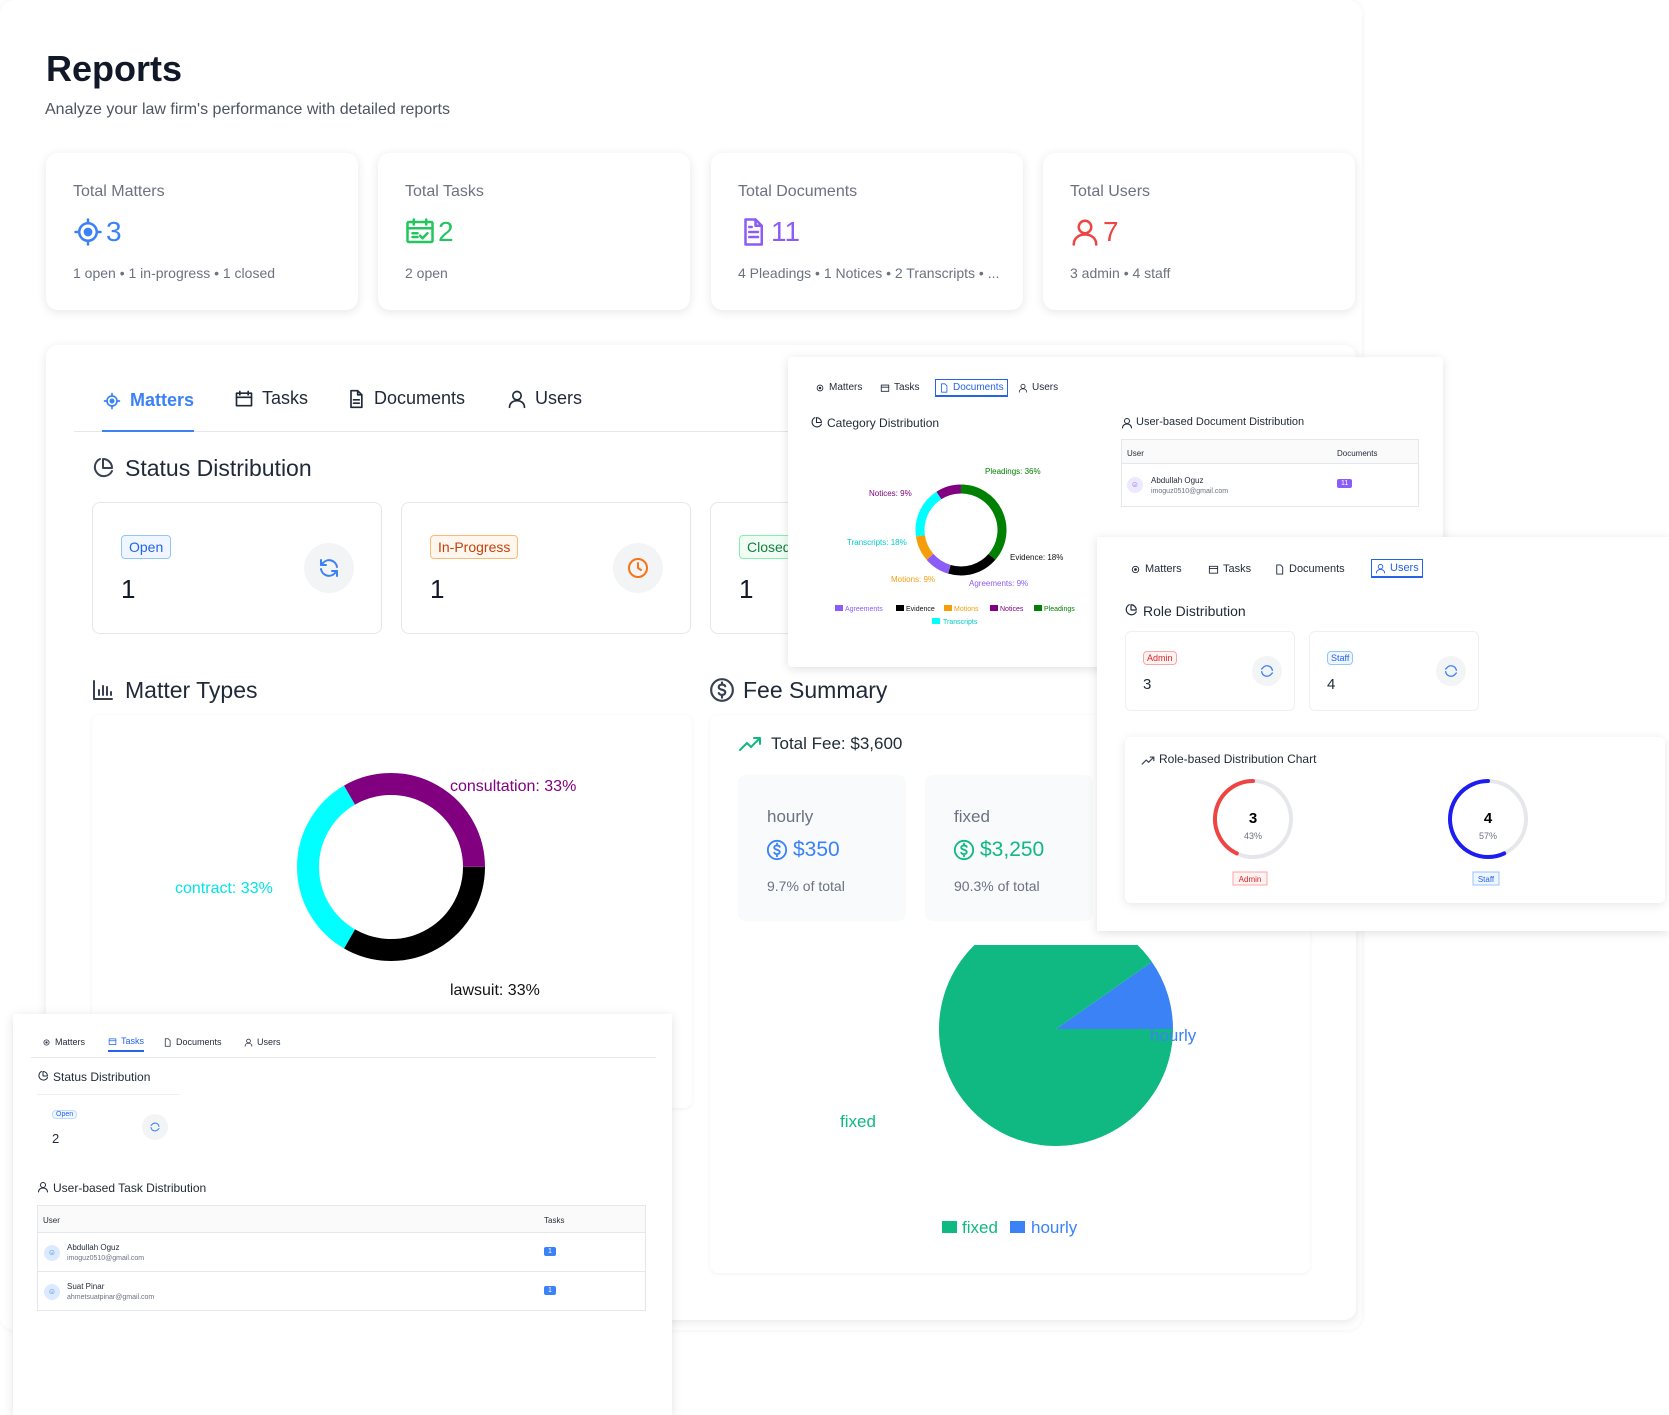 The image size is (1669, 1415). What do you see at coordinates (798, 191) in the screenshot?
I see `stat-label: Total Documents` at bounding box center [798, 191].